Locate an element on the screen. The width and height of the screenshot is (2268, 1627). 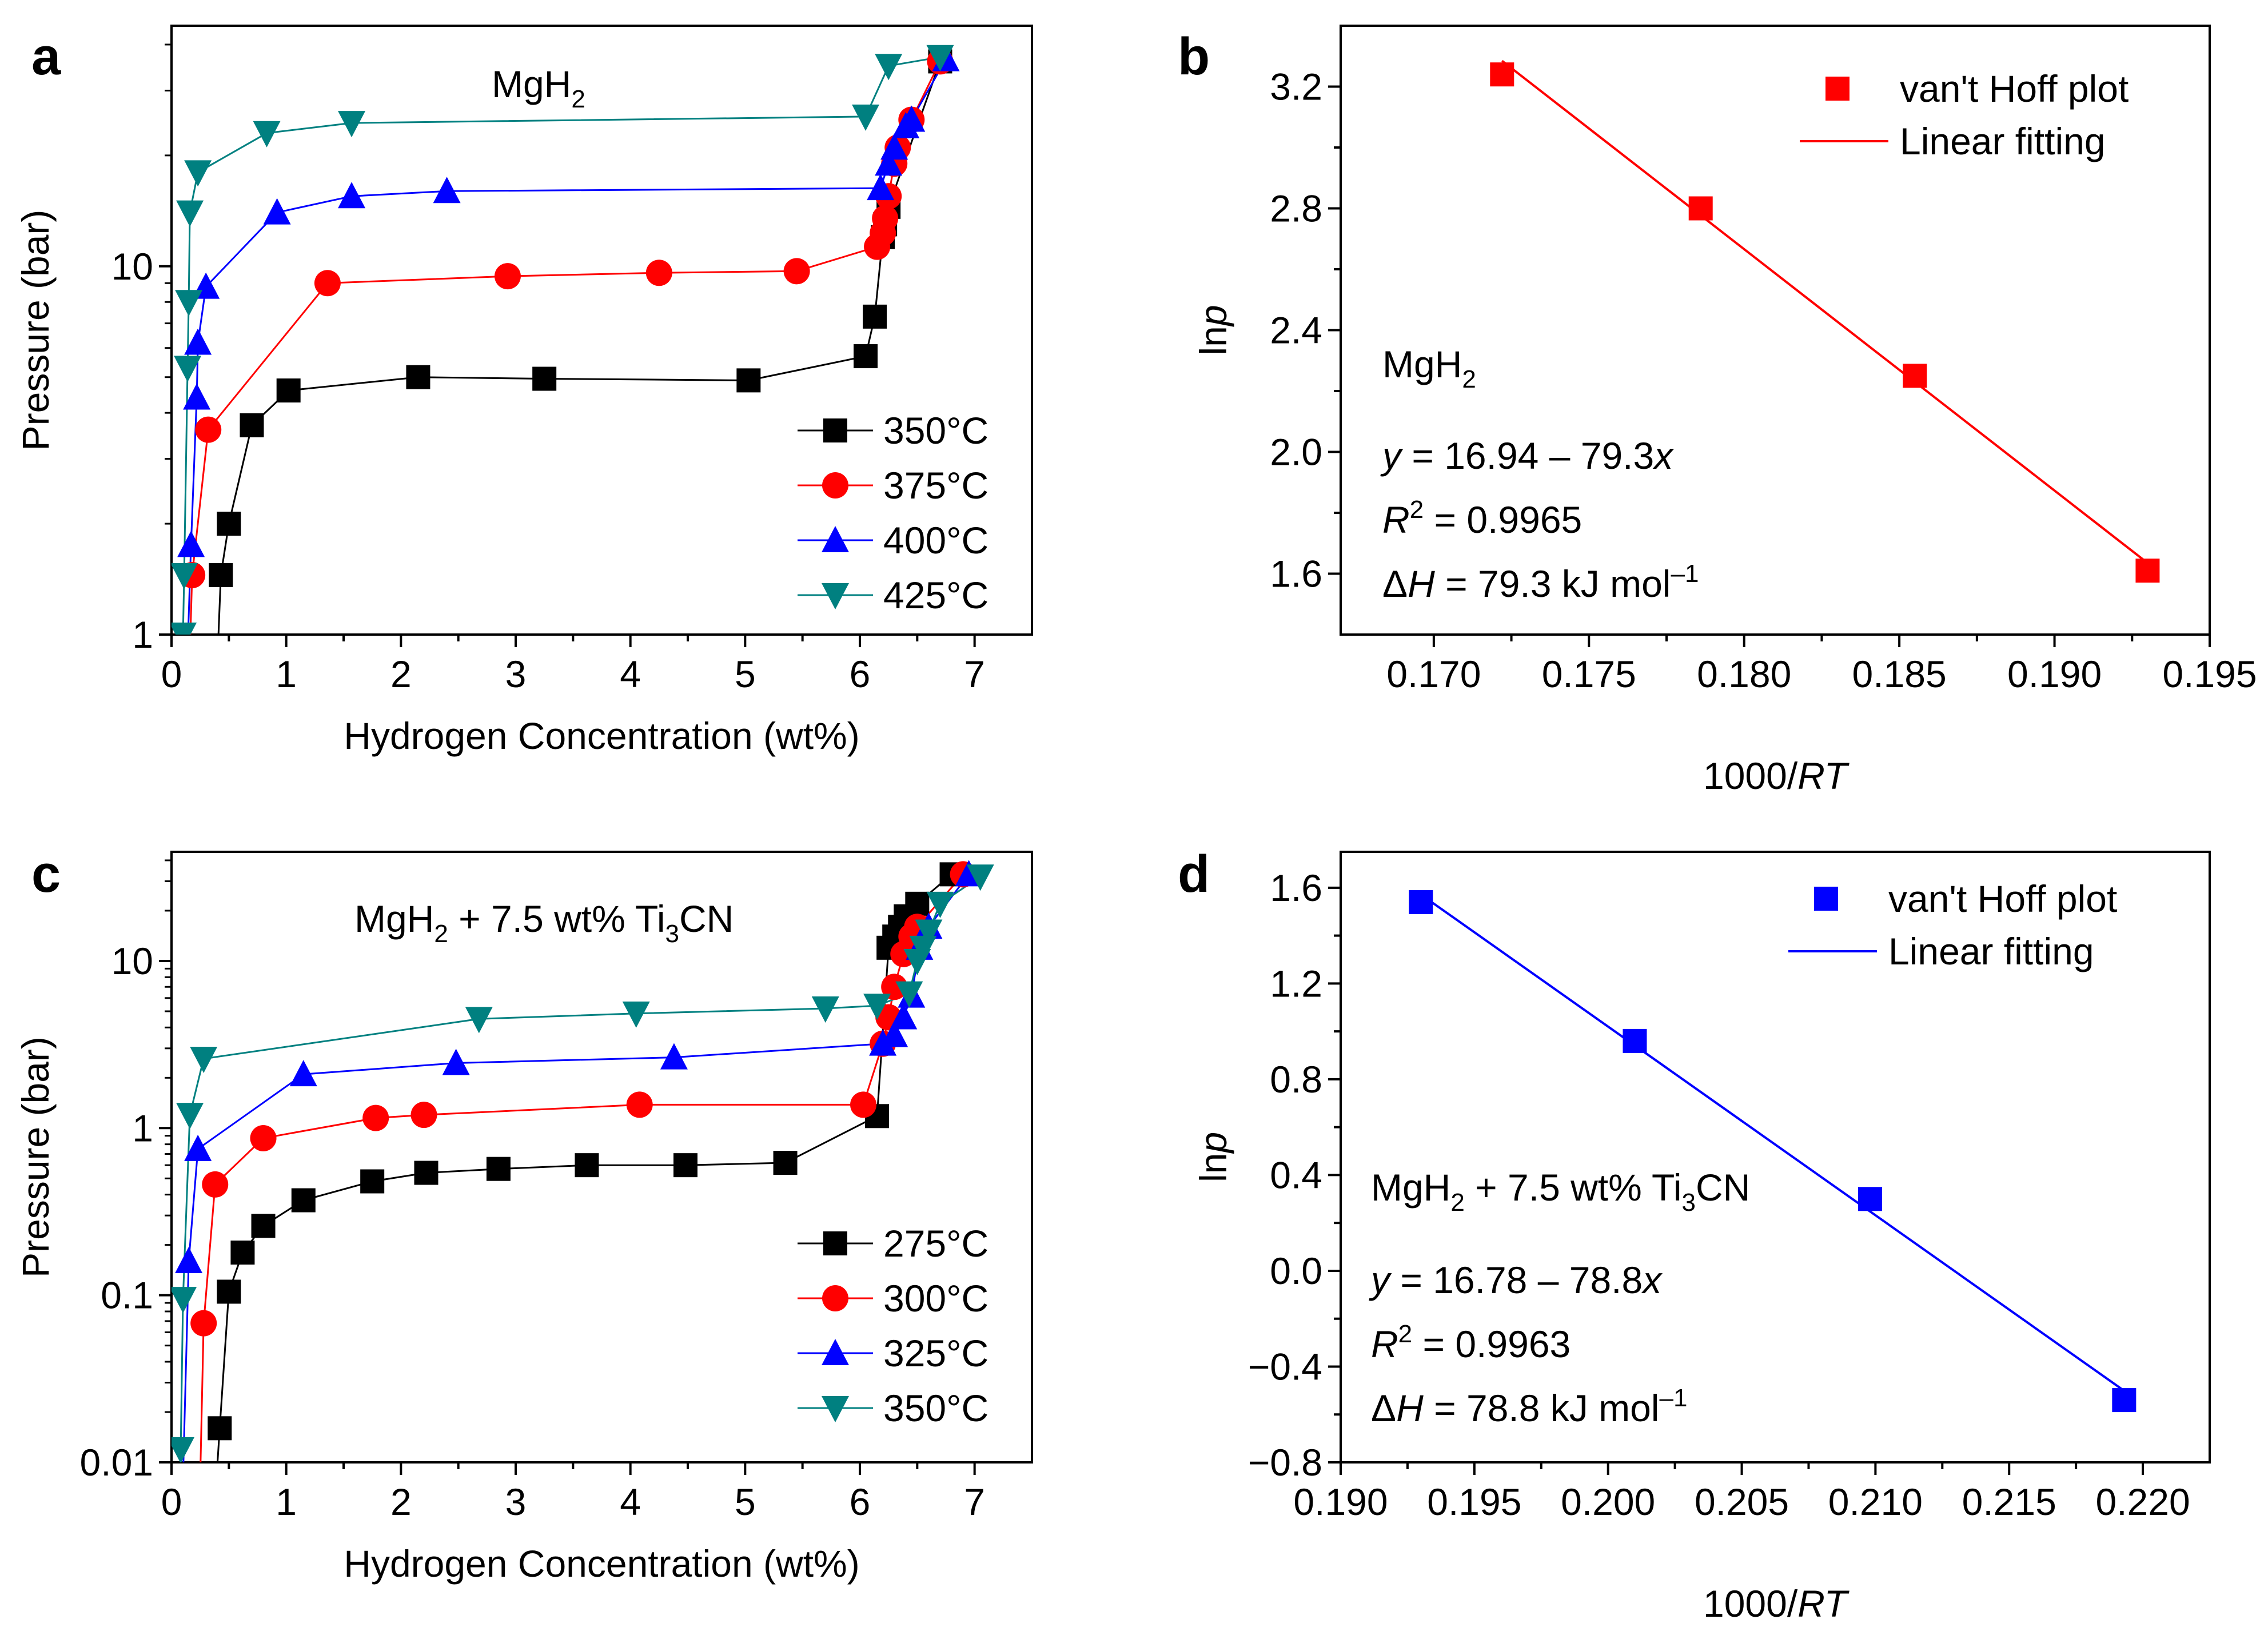
equation-body: = 16.78 – 78.8 is located at coordinates (1516, 1280).